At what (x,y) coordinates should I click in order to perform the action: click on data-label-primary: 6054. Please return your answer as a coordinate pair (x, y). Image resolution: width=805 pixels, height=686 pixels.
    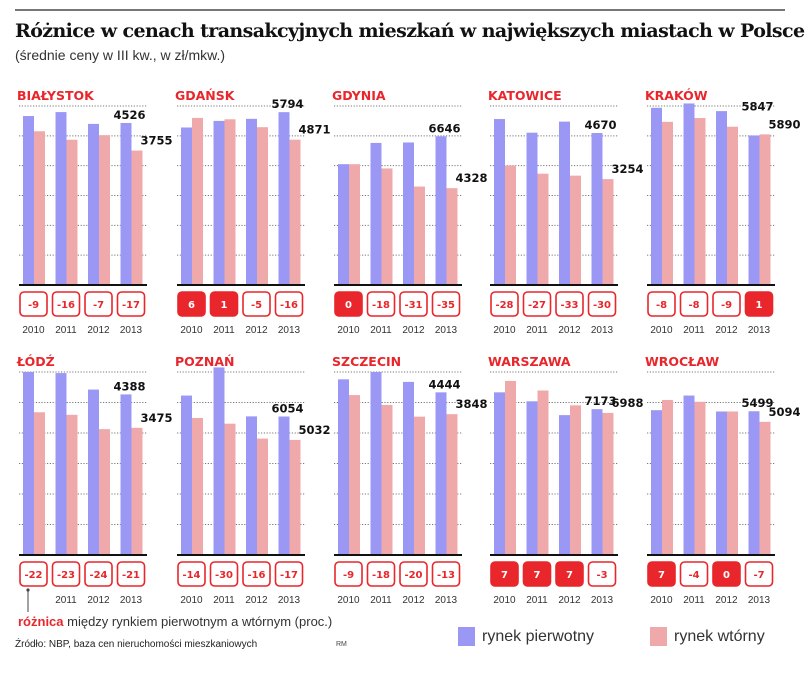
    Looking at the image, I should click on (287, 409).